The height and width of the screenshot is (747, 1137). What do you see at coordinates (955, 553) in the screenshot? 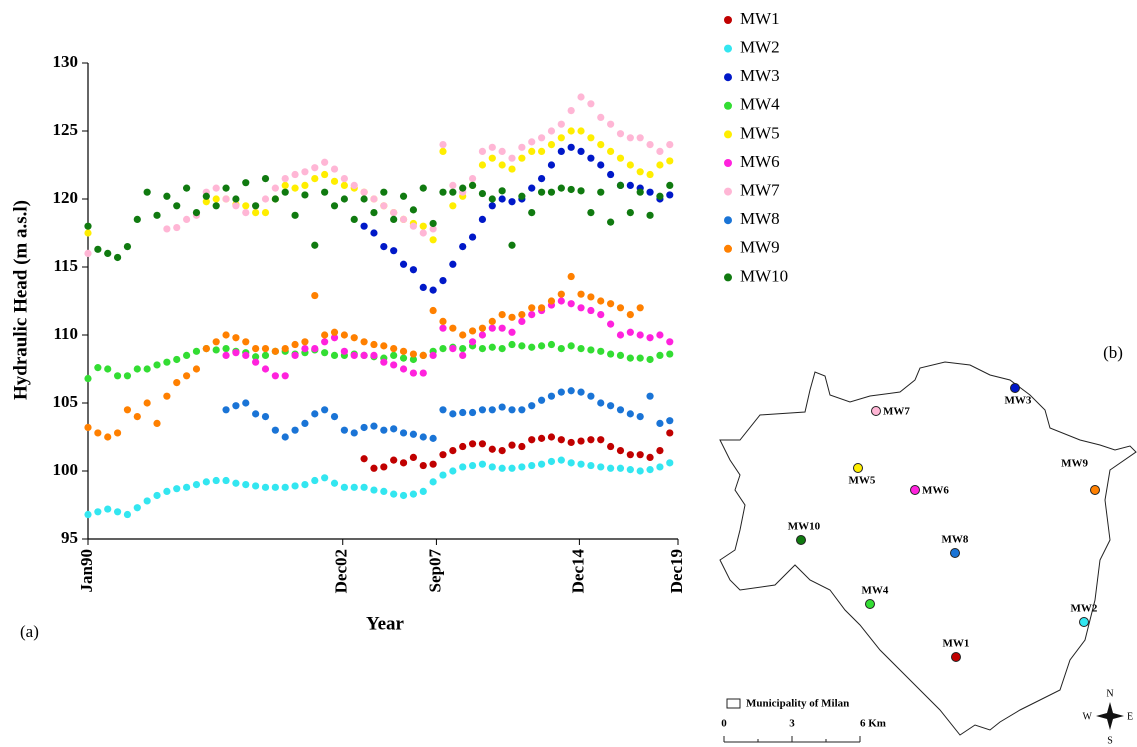
I see `well-marker` at bounding box center [955, 553].